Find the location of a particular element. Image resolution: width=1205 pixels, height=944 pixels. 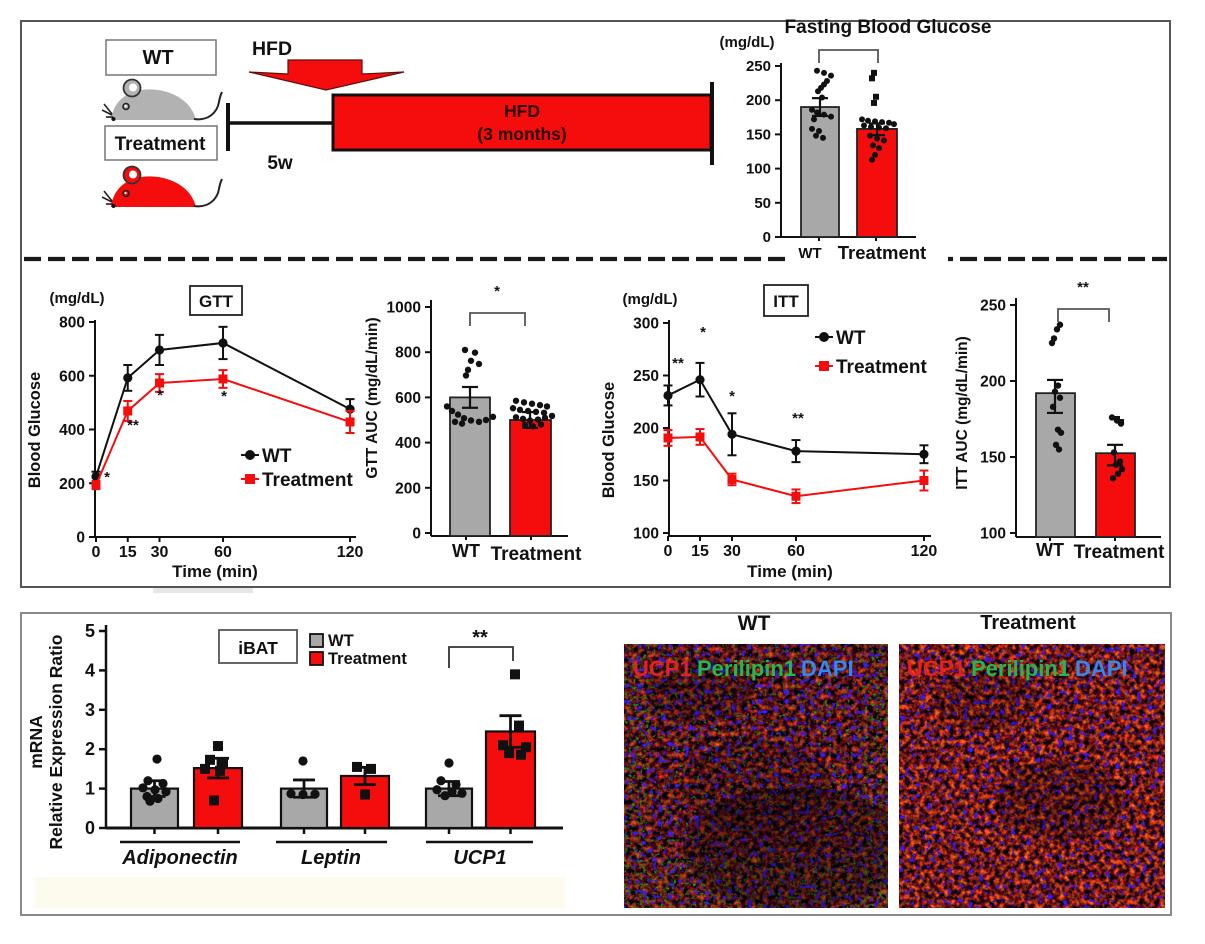

svg-text: 1000 is located at coordinates (404, 308).